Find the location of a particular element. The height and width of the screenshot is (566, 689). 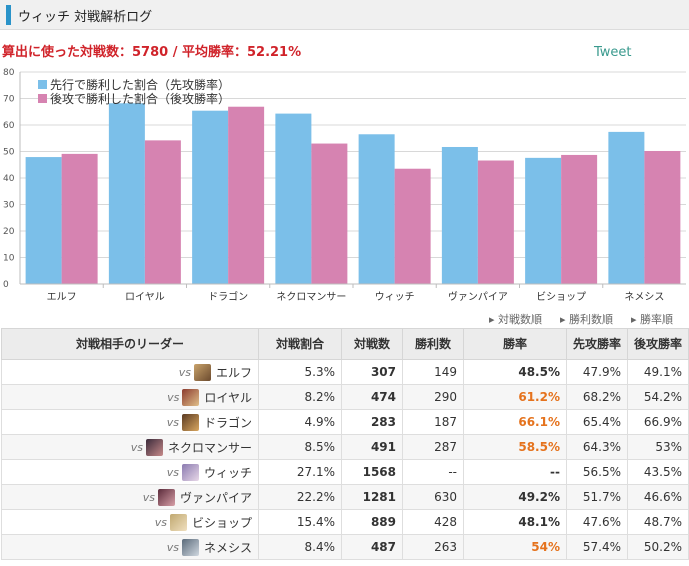

first-winrate-cell: 68.2% is located at coordinates (597, 397).